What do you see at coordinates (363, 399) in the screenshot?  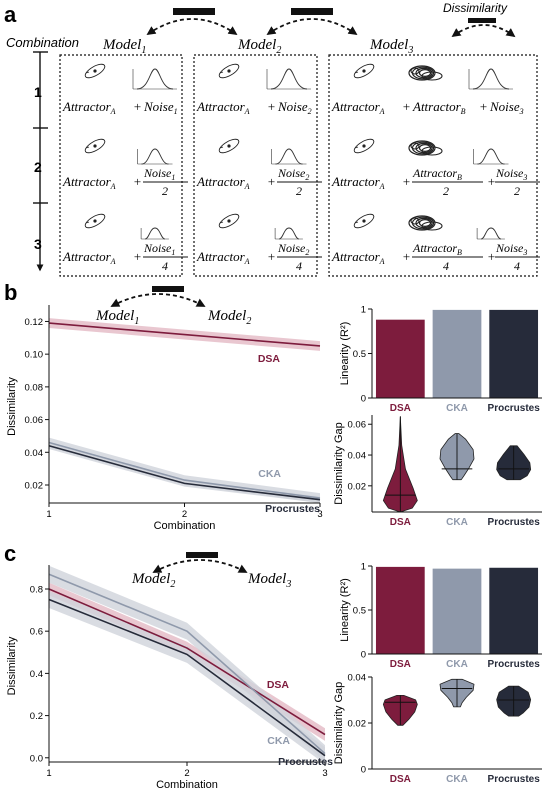 I see `y-tick-label: 0` at bounding box center [363, 399].